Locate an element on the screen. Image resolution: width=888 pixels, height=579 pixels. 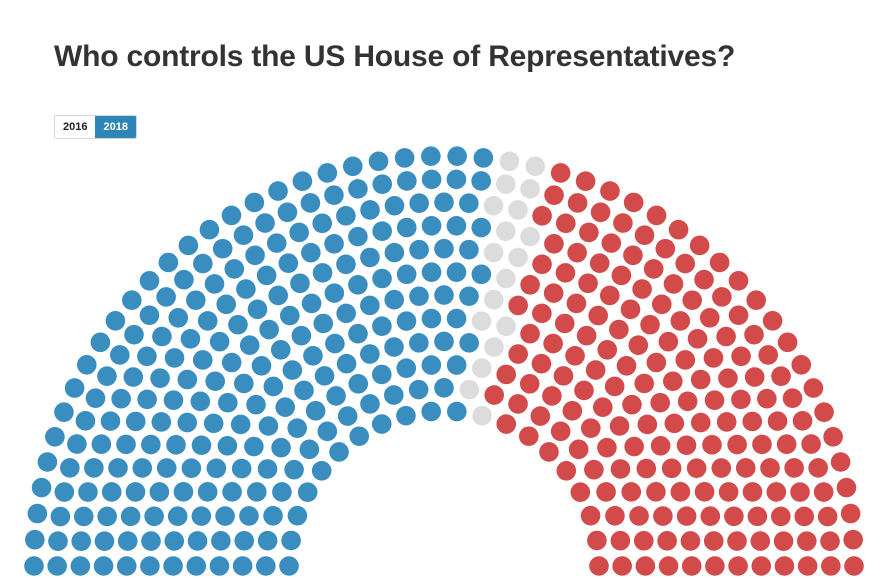
year-2016-button: 2016 is located at coordinates (75, 127).